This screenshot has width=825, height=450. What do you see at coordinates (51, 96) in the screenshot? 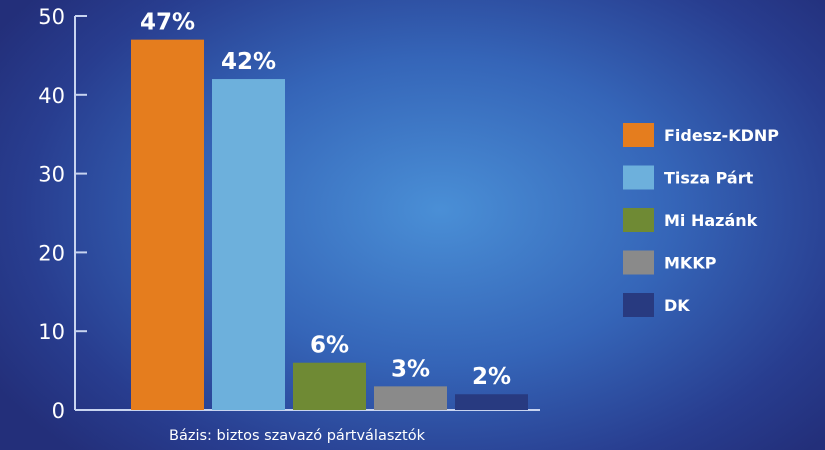
I see `y-tick-label: 40` at bounding box center [51, 96].